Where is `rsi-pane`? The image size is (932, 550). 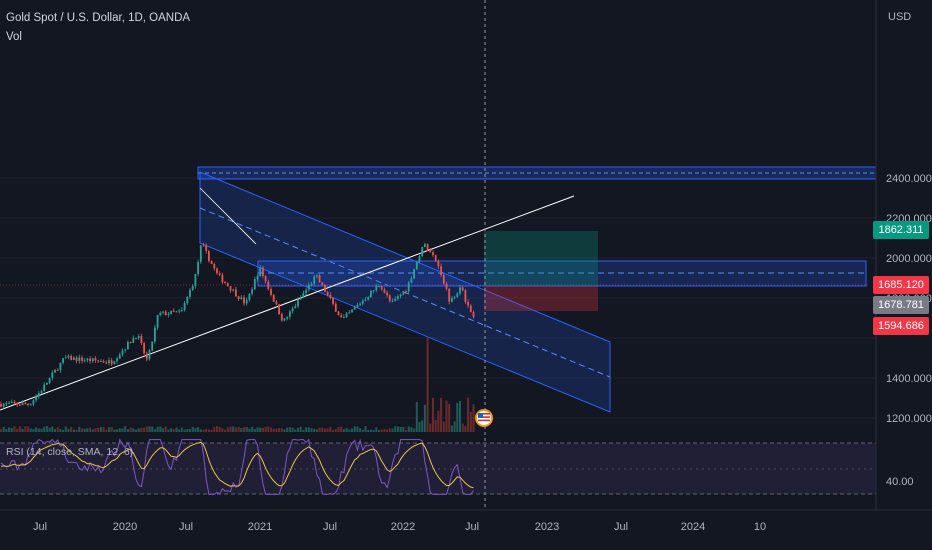
rsi-pane is located at coordinates (438, 467).